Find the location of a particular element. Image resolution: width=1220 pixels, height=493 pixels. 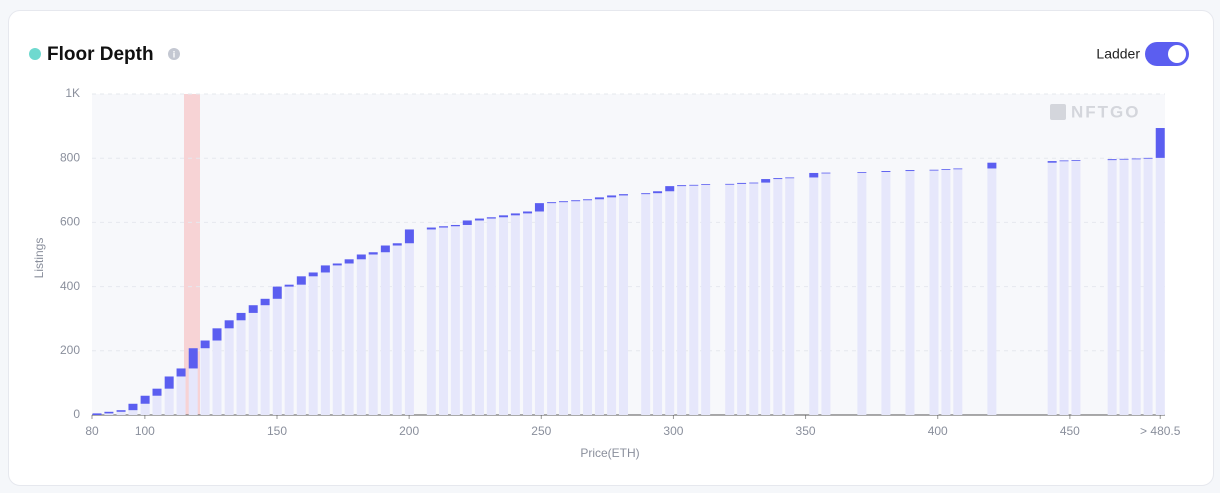

floor-highlight is located at coordinates (192, 254).